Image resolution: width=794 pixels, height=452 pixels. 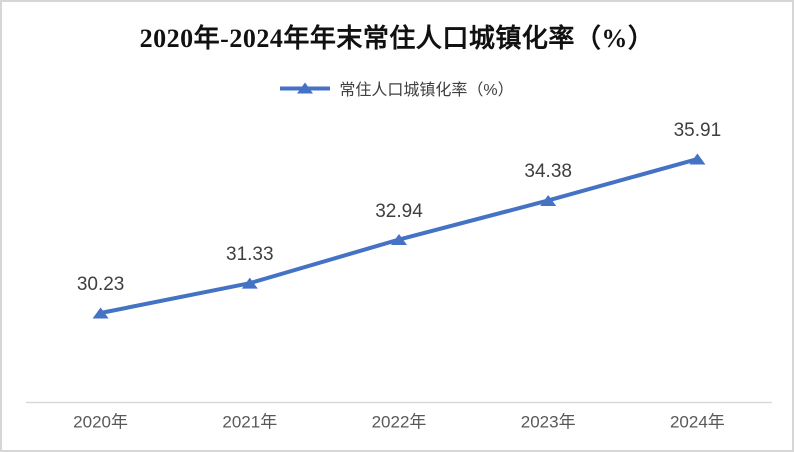 I want to click on legend-line-triangle-icon, so click(x=305, y=88).